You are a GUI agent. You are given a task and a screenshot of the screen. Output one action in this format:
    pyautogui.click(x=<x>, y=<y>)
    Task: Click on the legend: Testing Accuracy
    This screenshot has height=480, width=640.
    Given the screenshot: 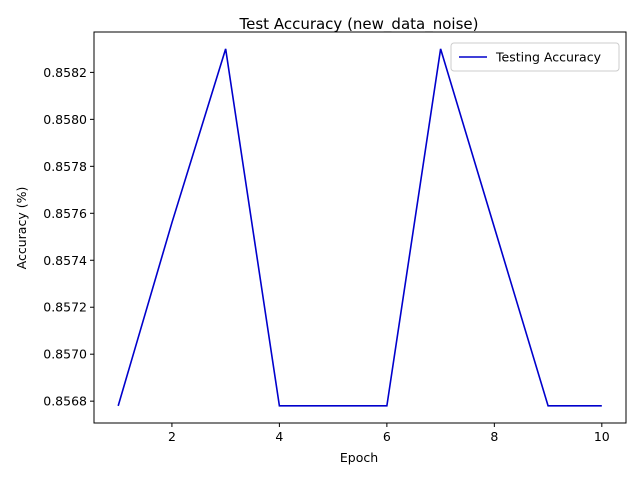 What is the action you would take?
    pyautogui.click(x=535, y=57)
    